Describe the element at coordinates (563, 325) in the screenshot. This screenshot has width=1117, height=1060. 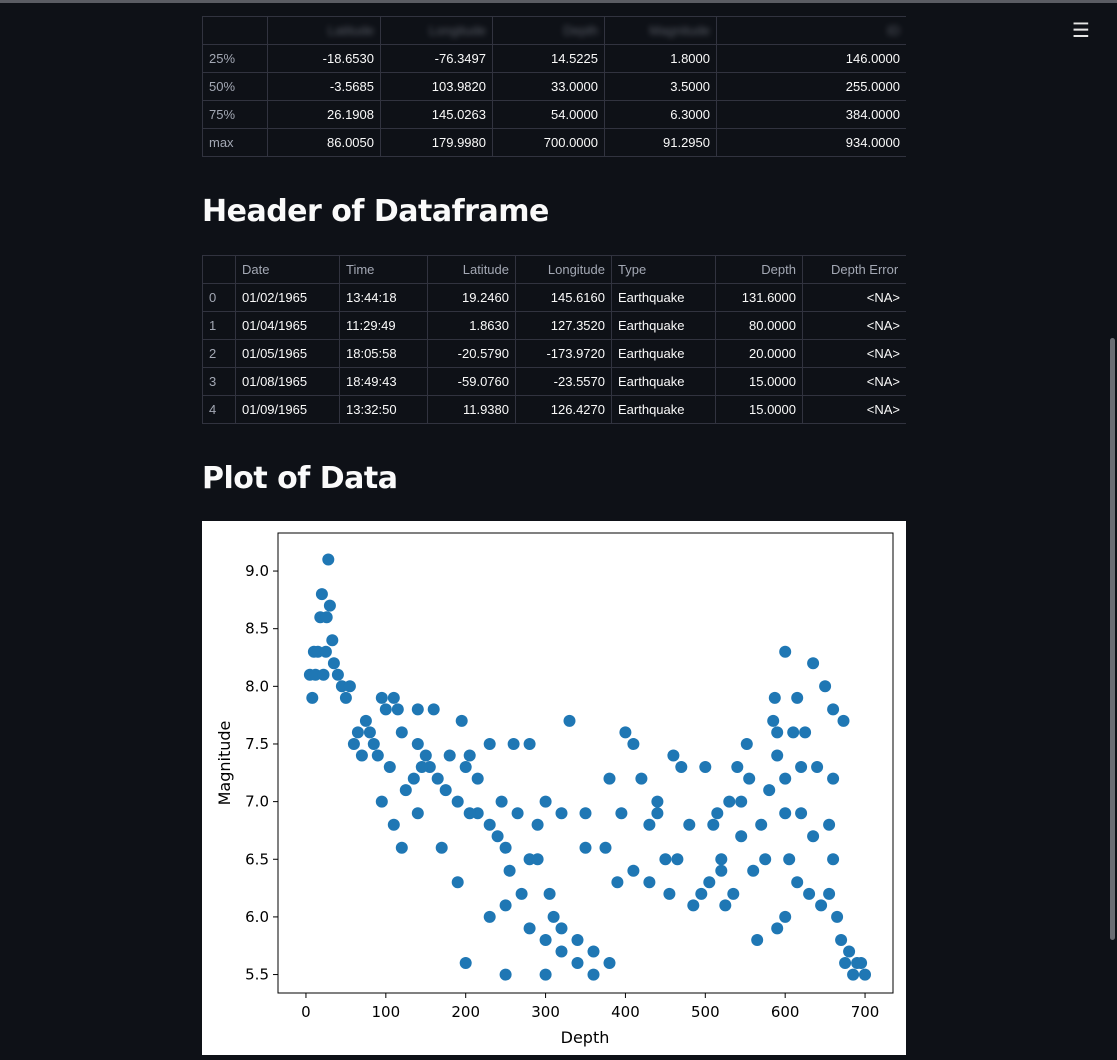
I see `table-cell: 127.3520` at that location.